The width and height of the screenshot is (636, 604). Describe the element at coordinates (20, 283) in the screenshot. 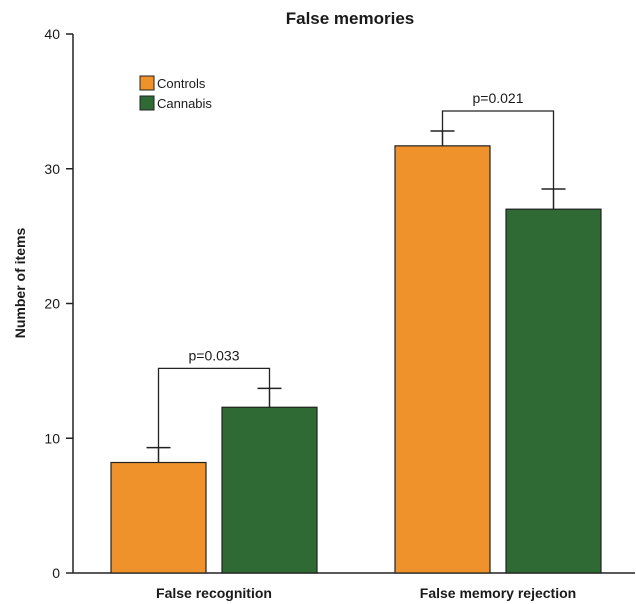

I see `y-axis-label: Number of items` at that location.